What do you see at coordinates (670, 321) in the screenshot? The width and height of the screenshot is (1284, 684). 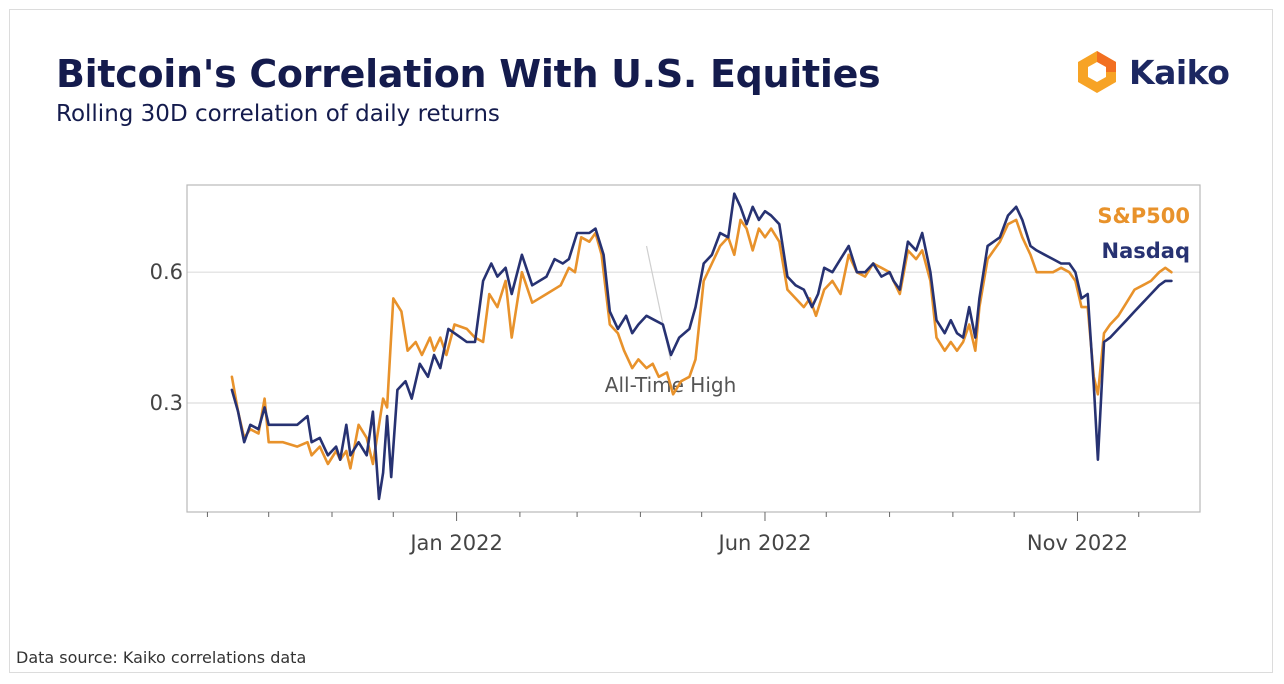 I see `annotations: All-Time High` at bounding box center [670, 321].